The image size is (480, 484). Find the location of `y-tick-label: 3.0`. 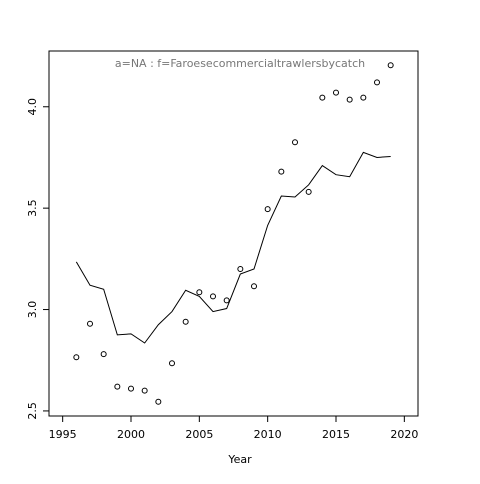

y-tick-label: 3.0 is located at coordinates (32, 310).